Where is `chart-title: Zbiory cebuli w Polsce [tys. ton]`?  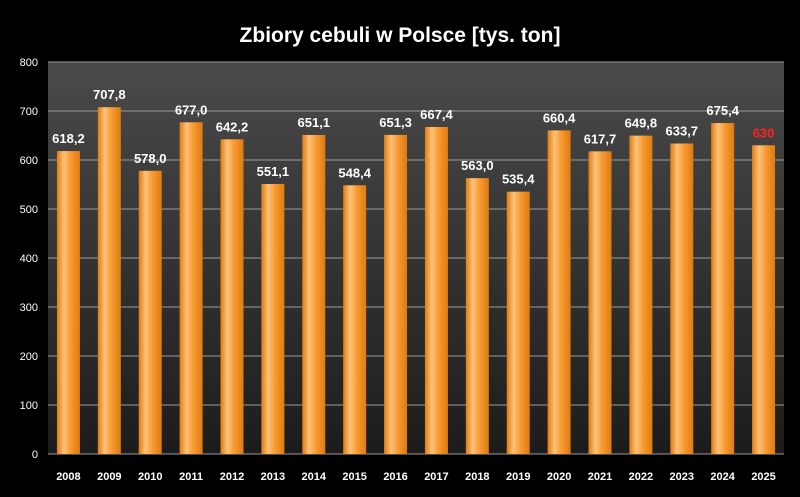 chart-title: Zbiory cebuli w Polsce [tys. ton] is located at coordinates (400, 35).